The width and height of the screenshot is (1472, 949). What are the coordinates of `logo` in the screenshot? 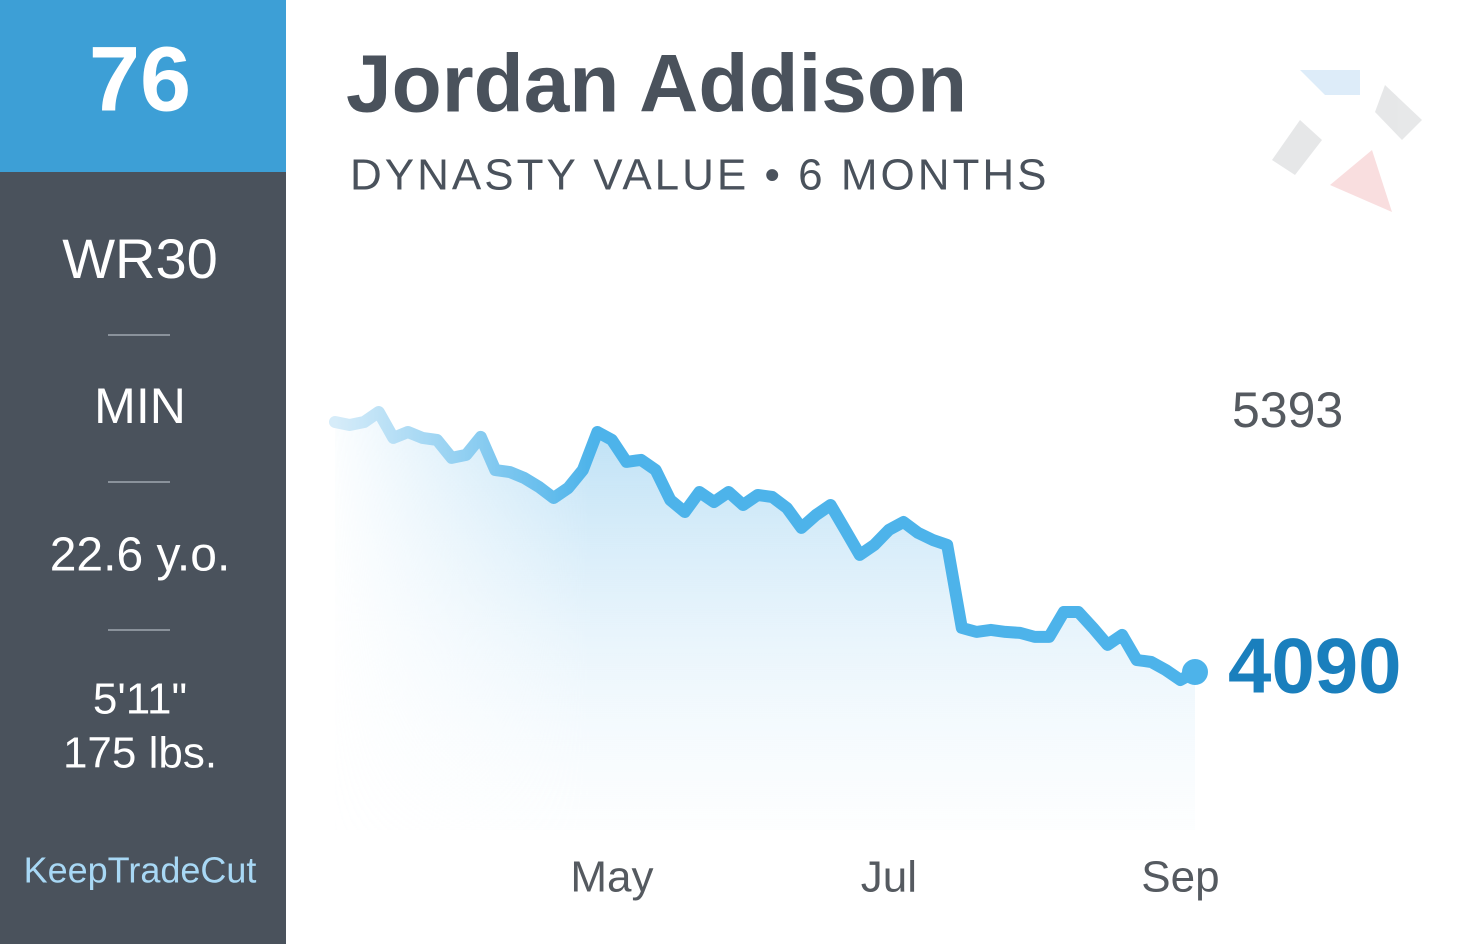 It's located at (1347, 141).